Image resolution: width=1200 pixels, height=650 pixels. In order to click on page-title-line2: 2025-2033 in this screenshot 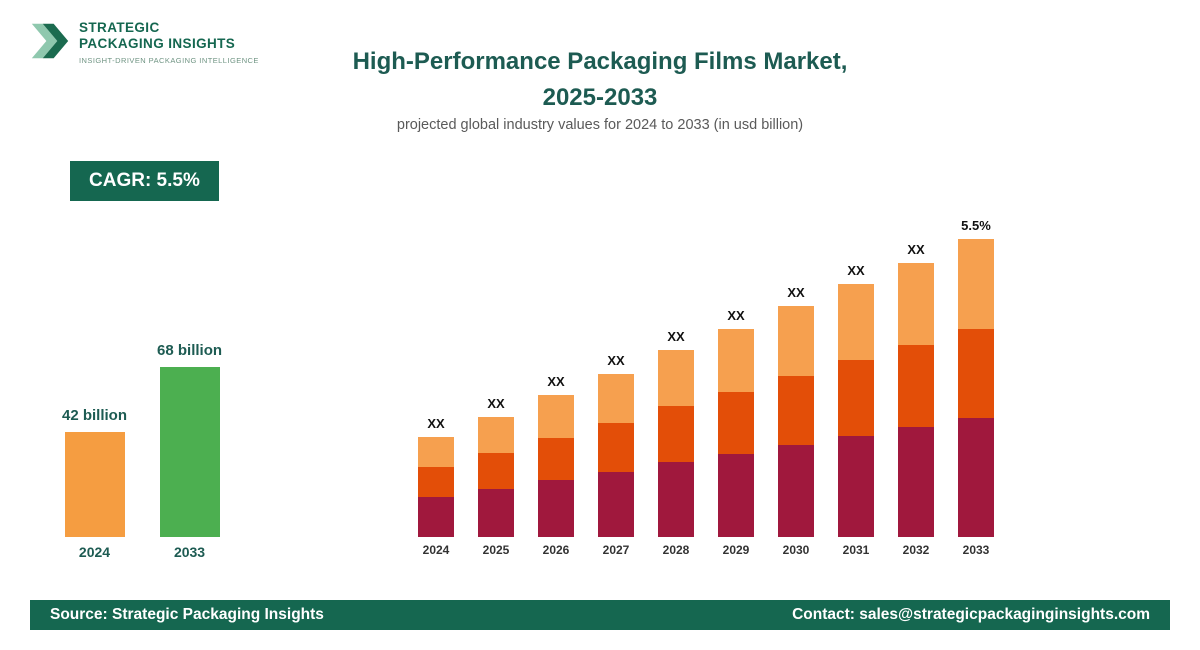, I will do `click(600, 97)`.